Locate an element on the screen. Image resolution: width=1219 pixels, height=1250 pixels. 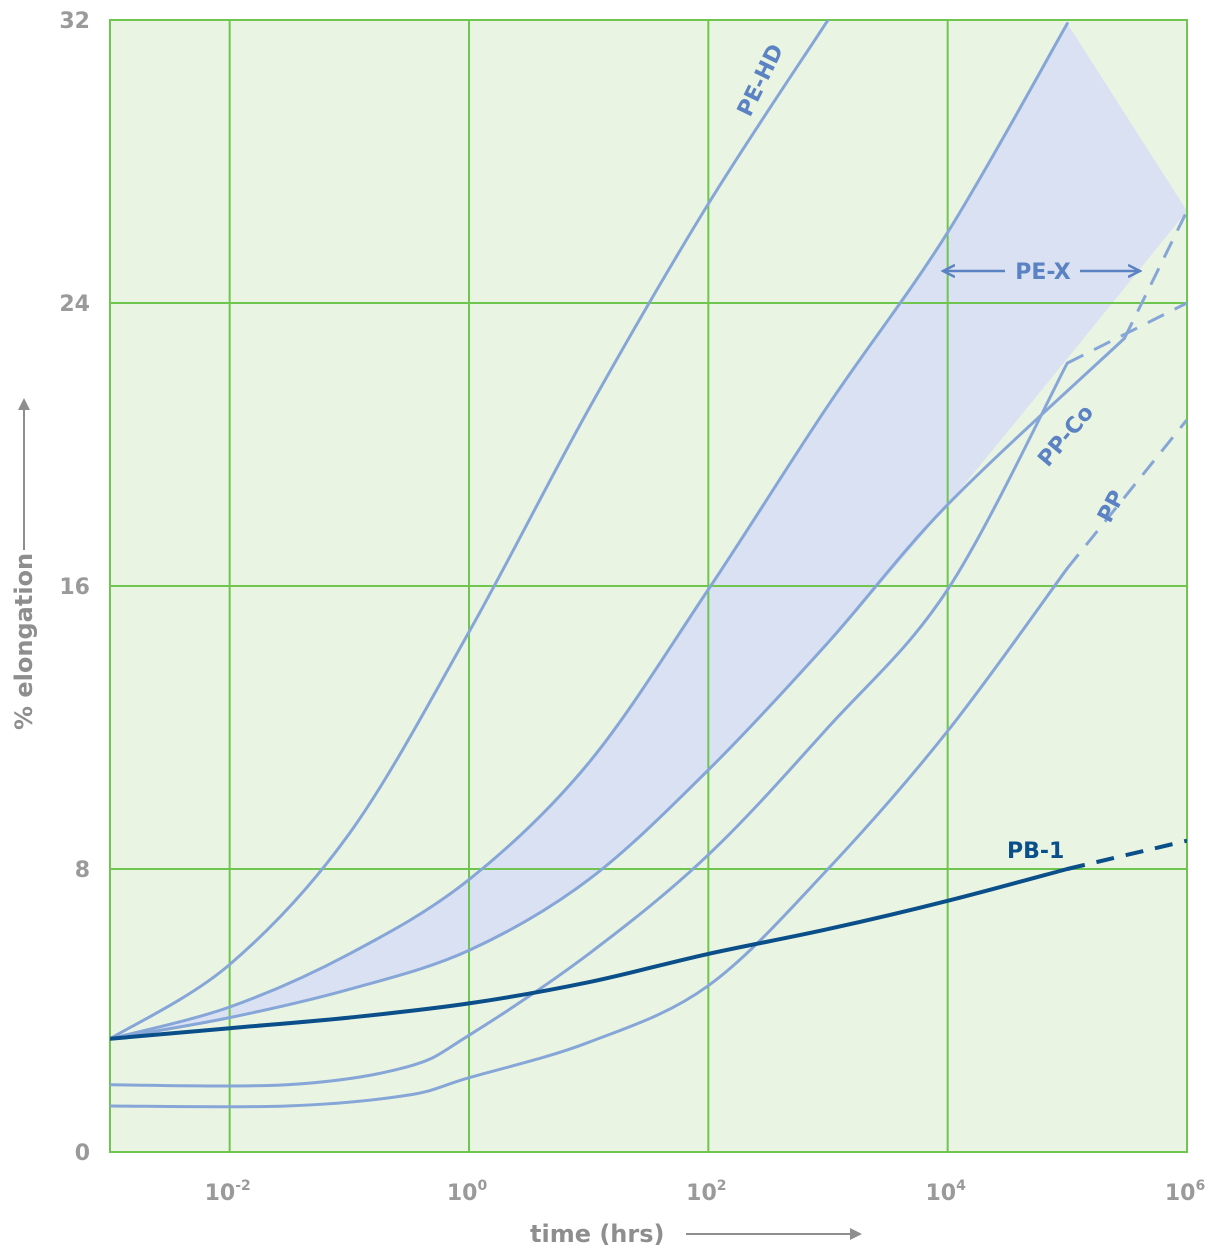
pp-co-curve-extrapolated is located at coordinates (1126, 333).